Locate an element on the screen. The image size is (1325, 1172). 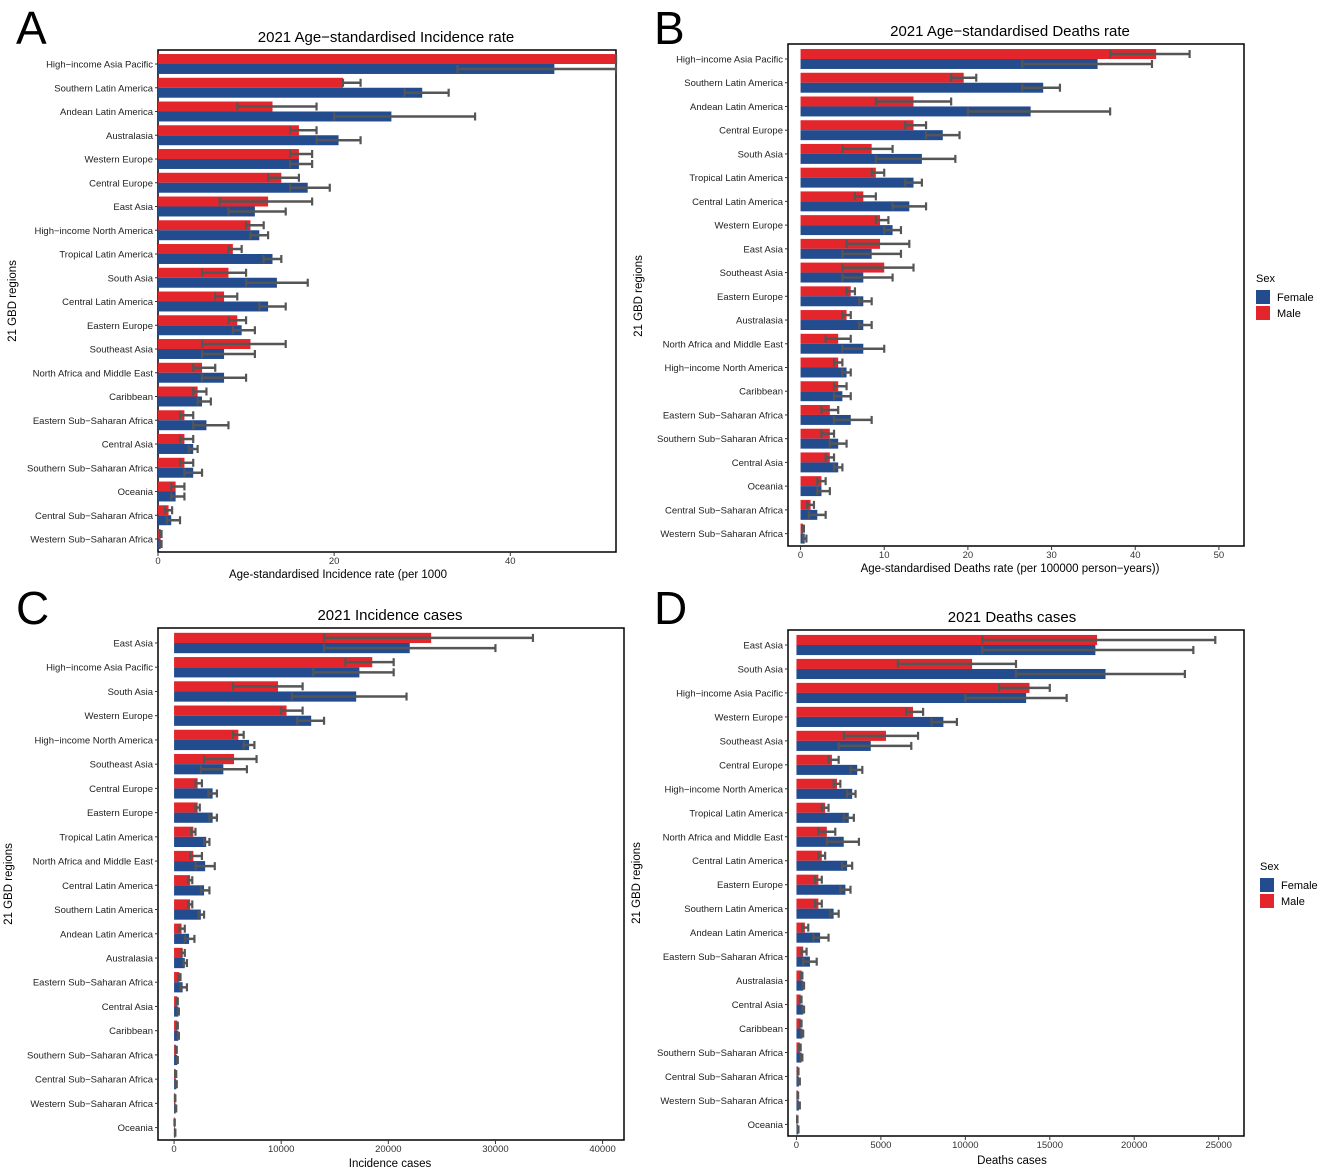
panel-c-category-label: Caribbean is located at coordinates (131, 1031).